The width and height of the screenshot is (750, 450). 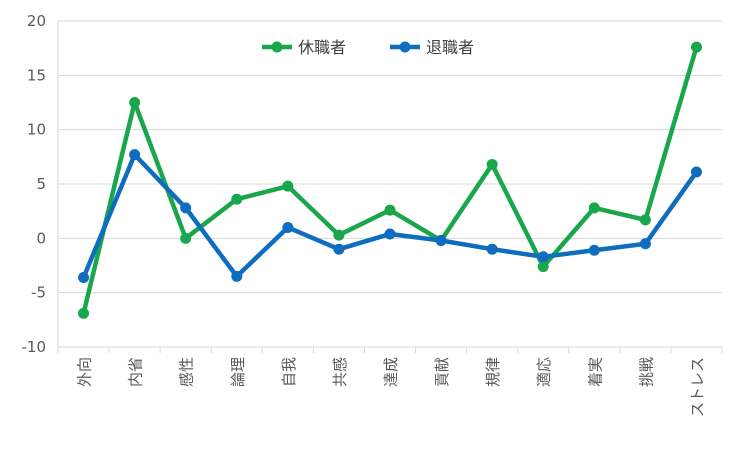 I want to click on x-tick-label: 内省, so click(x=136, y=372).